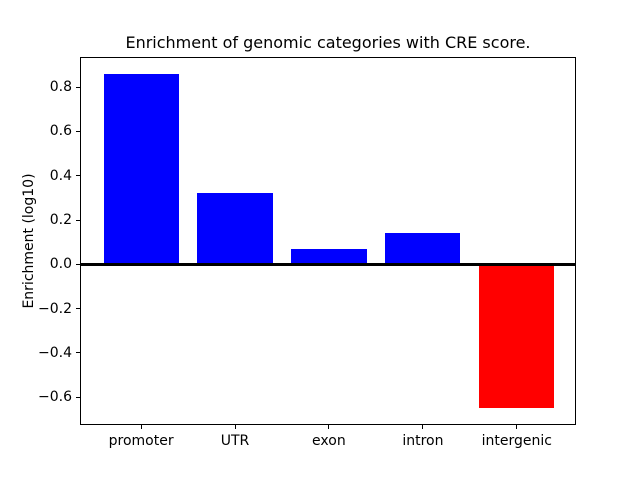 The image size is (640, 480). What do you see at coordinates (517, 336) in the screenshot?
I see `bar-intergenic` at bounding box center [517, 336].